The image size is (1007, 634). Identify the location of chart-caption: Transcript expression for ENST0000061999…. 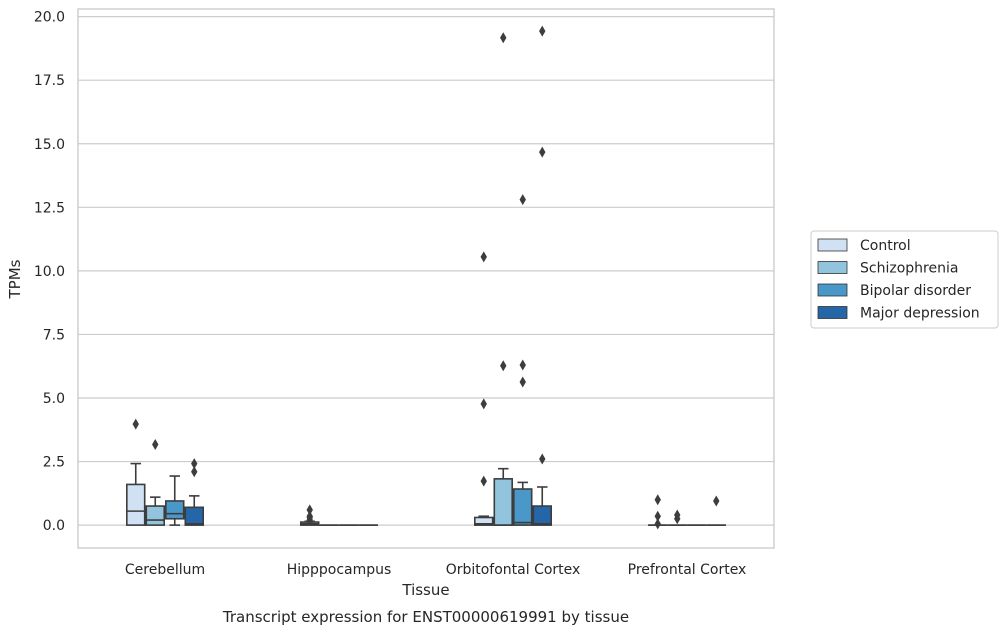
(425, 617).